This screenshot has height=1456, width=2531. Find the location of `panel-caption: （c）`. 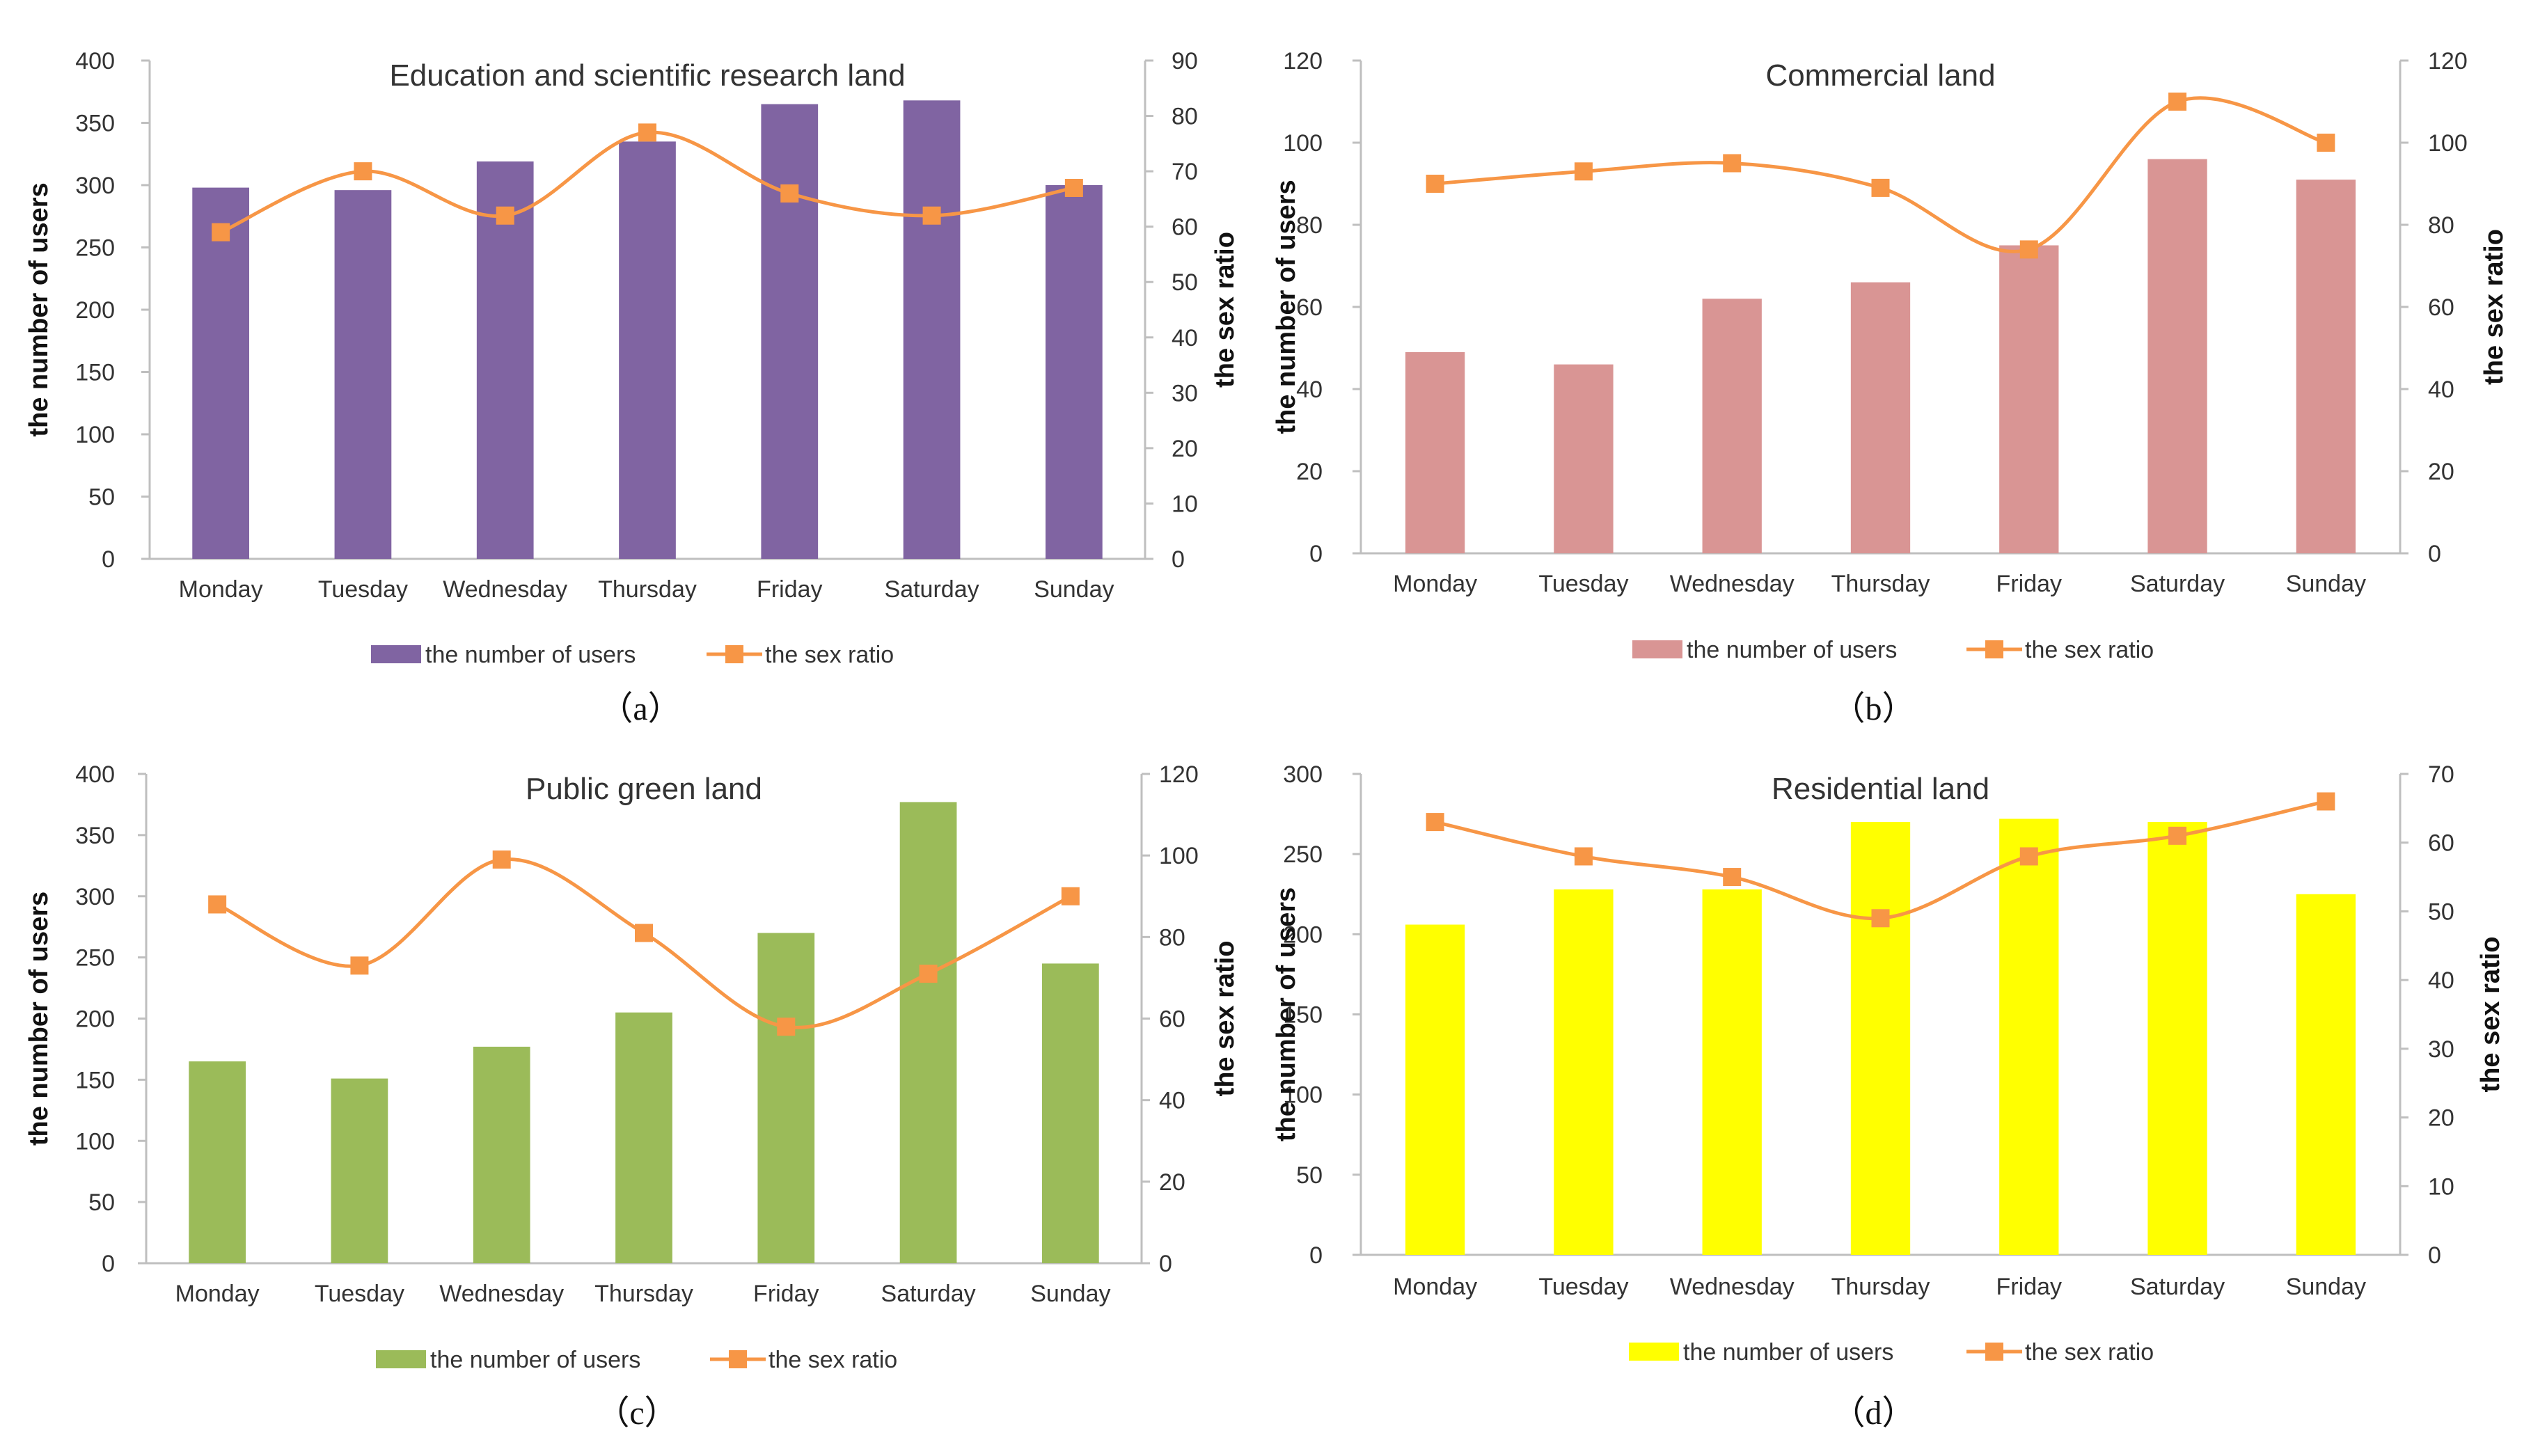

panel-caption: （c） is located at coordinates (636, 1413).